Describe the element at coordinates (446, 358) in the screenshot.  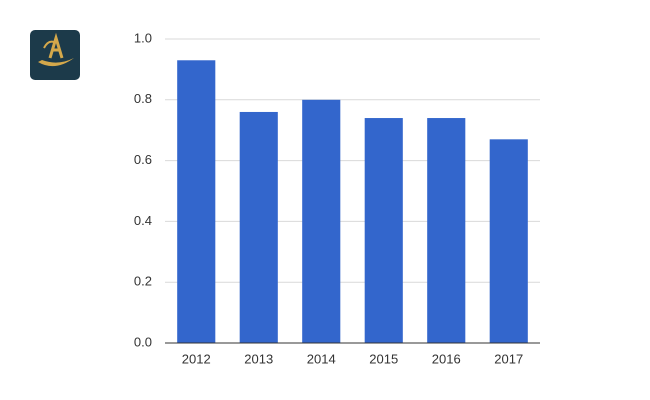
I see `x-tick-label: 2016` at that location.